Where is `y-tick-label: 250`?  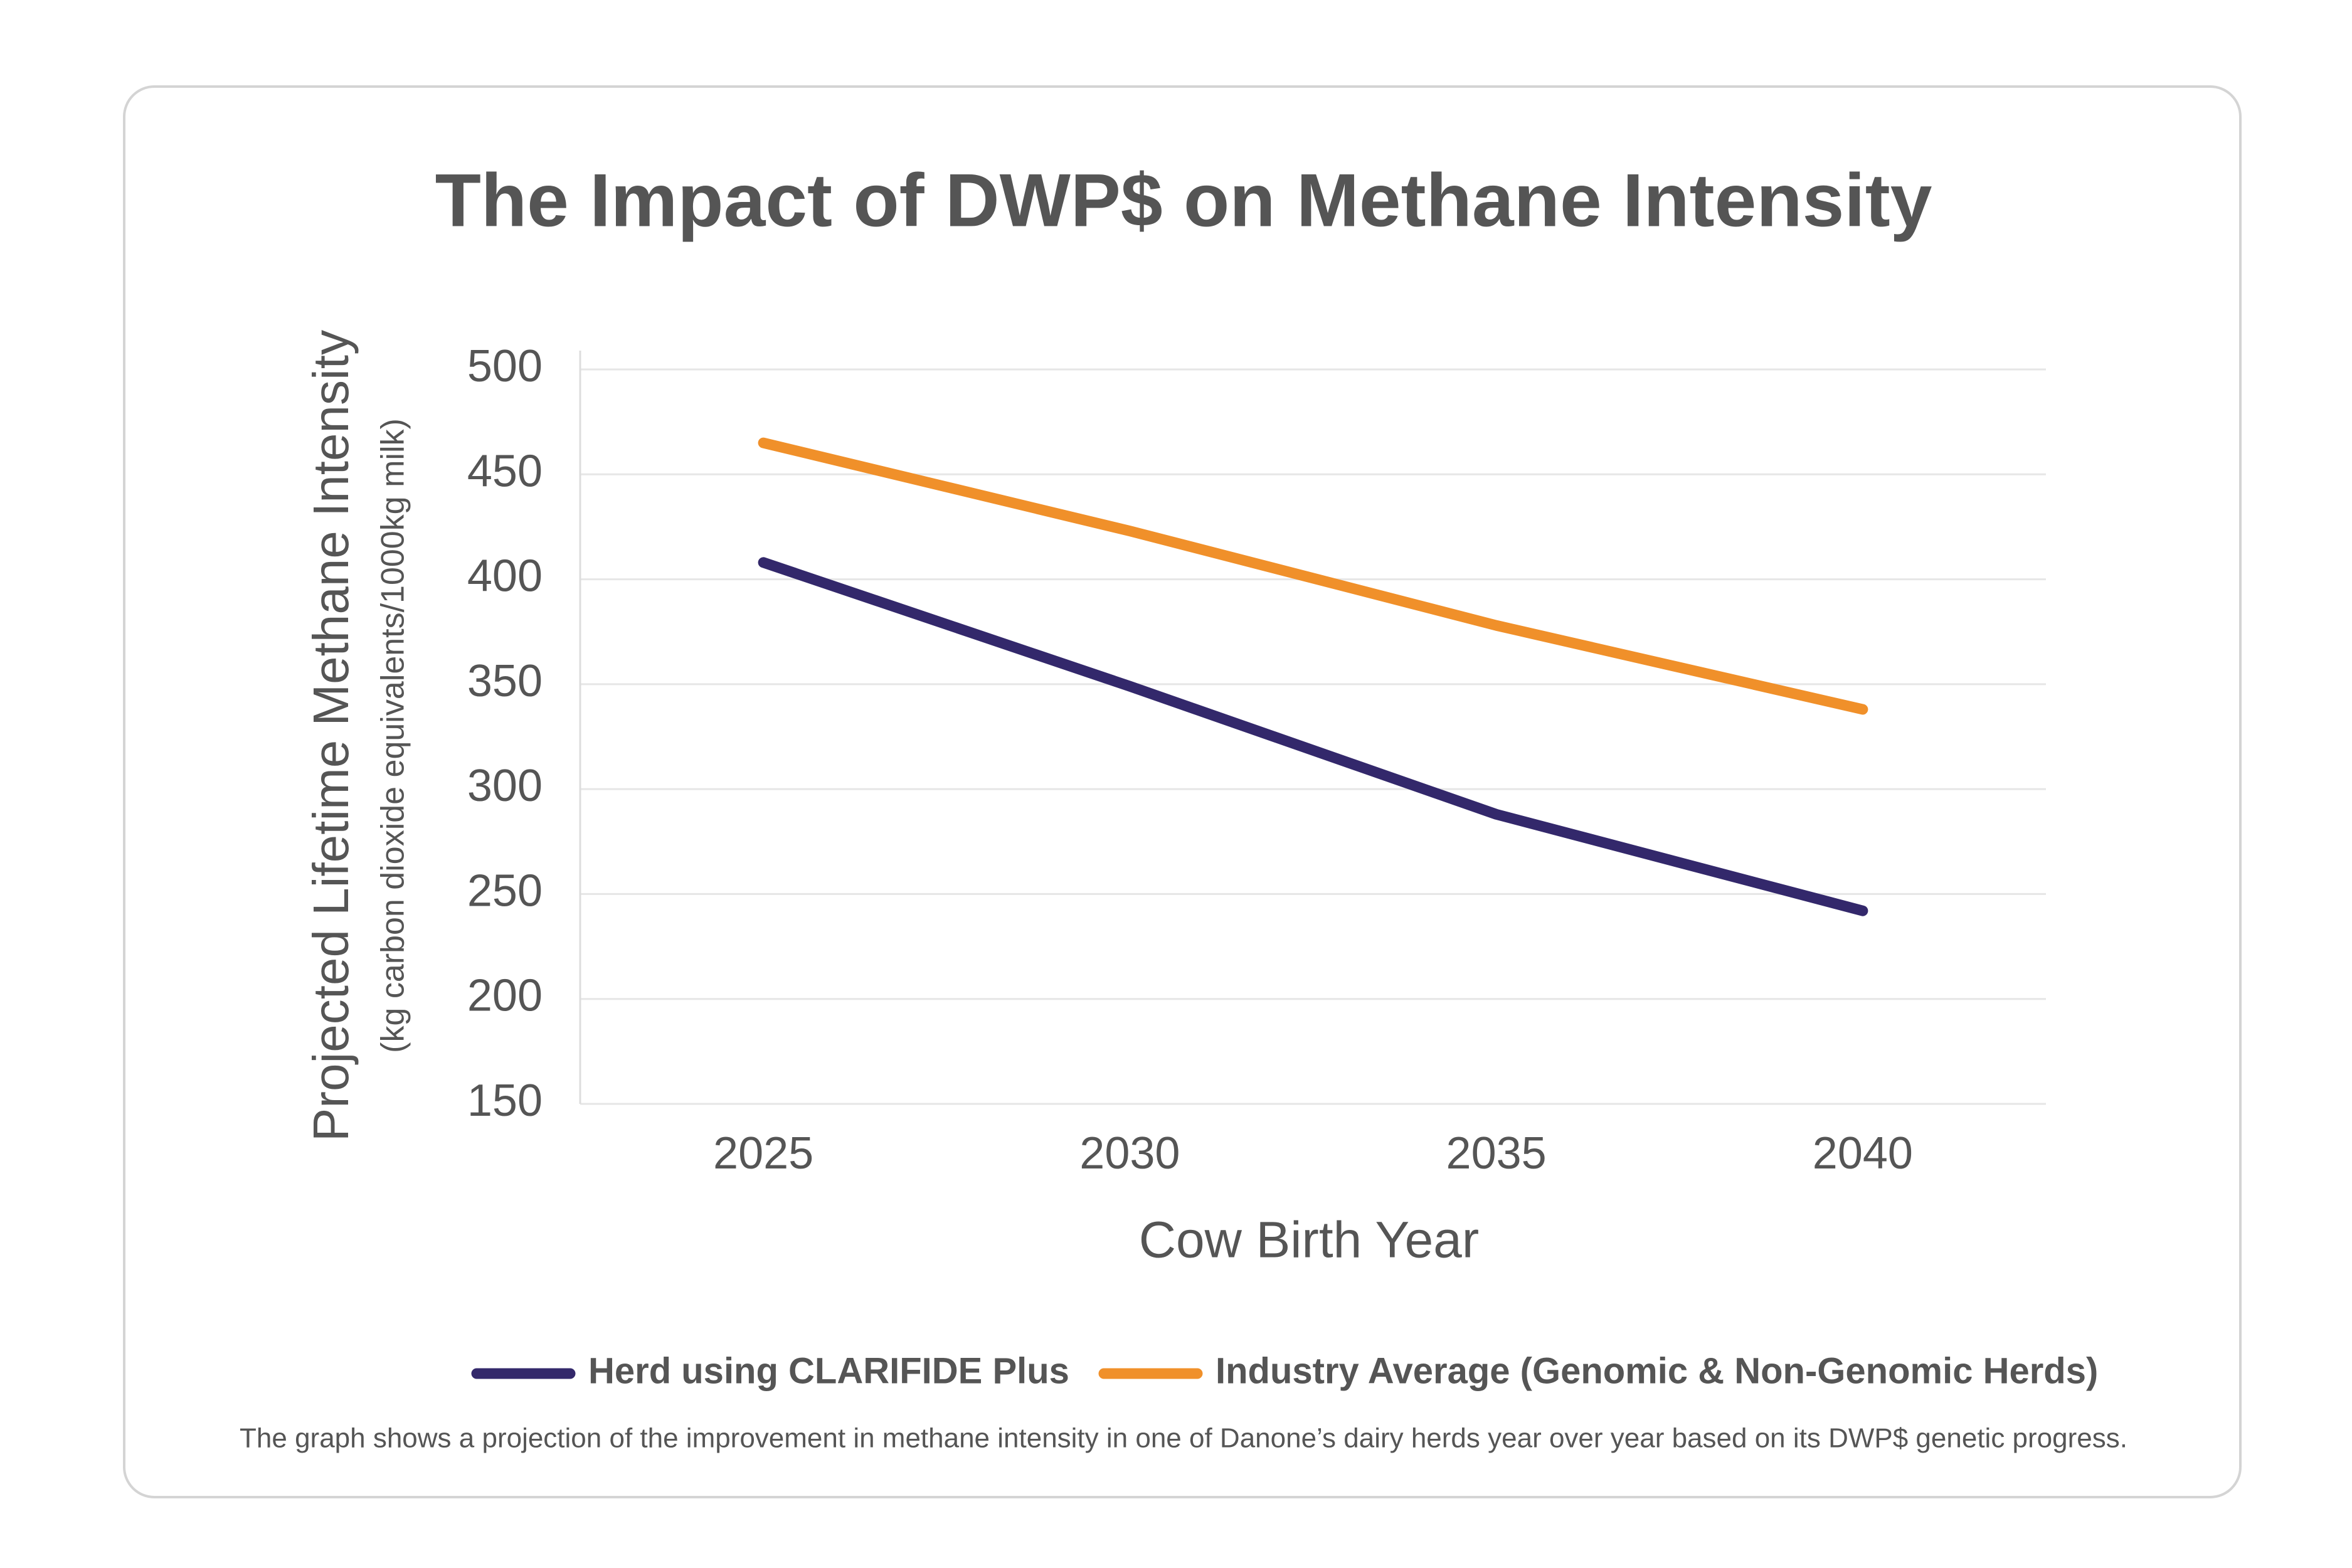
y-tick-label: 250 is located at coordinates (505, 891).